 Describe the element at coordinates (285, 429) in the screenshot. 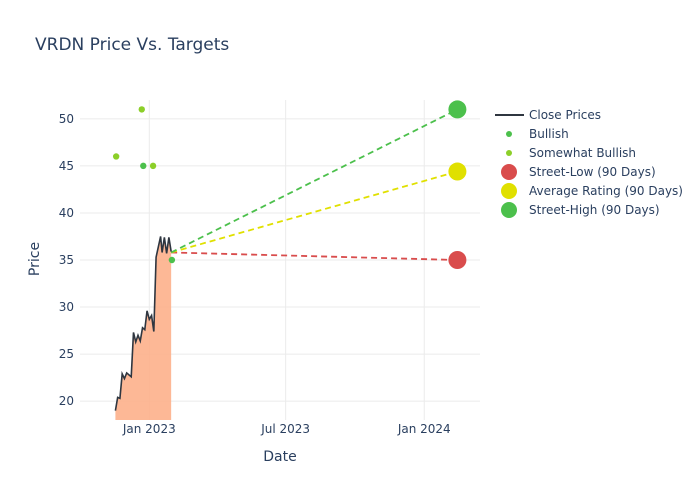

I see `x-tick-label: Jul 2023` at that location.